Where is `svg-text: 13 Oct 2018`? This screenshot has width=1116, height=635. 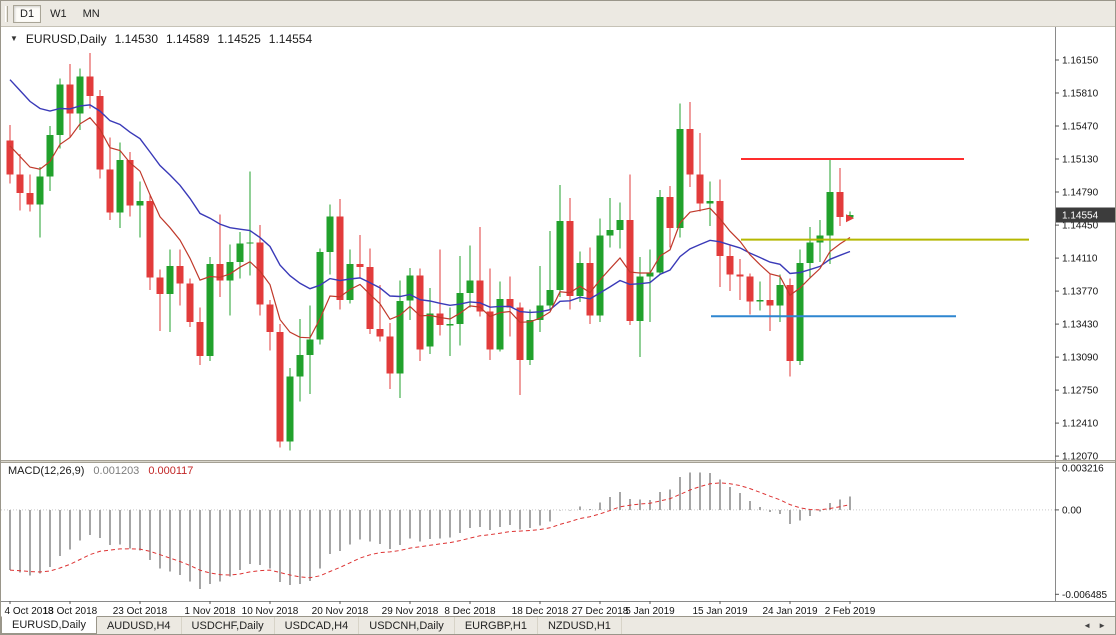
svg-text: 13 Oct 2018 is located at coordinates (70, 611).